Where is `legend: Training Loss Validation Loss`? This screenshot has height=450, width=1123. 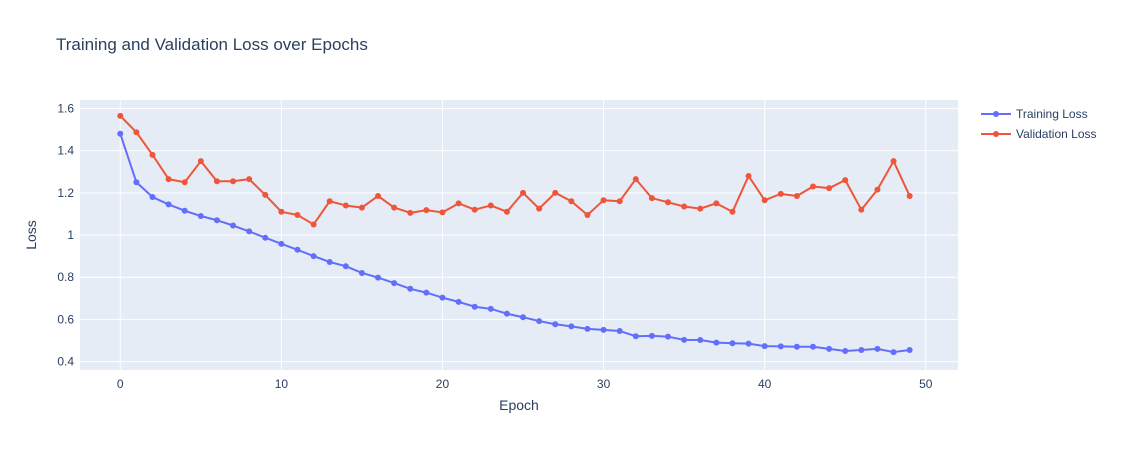 legend: Training Loss Validation Loss is located at coordinates (1039, 124).